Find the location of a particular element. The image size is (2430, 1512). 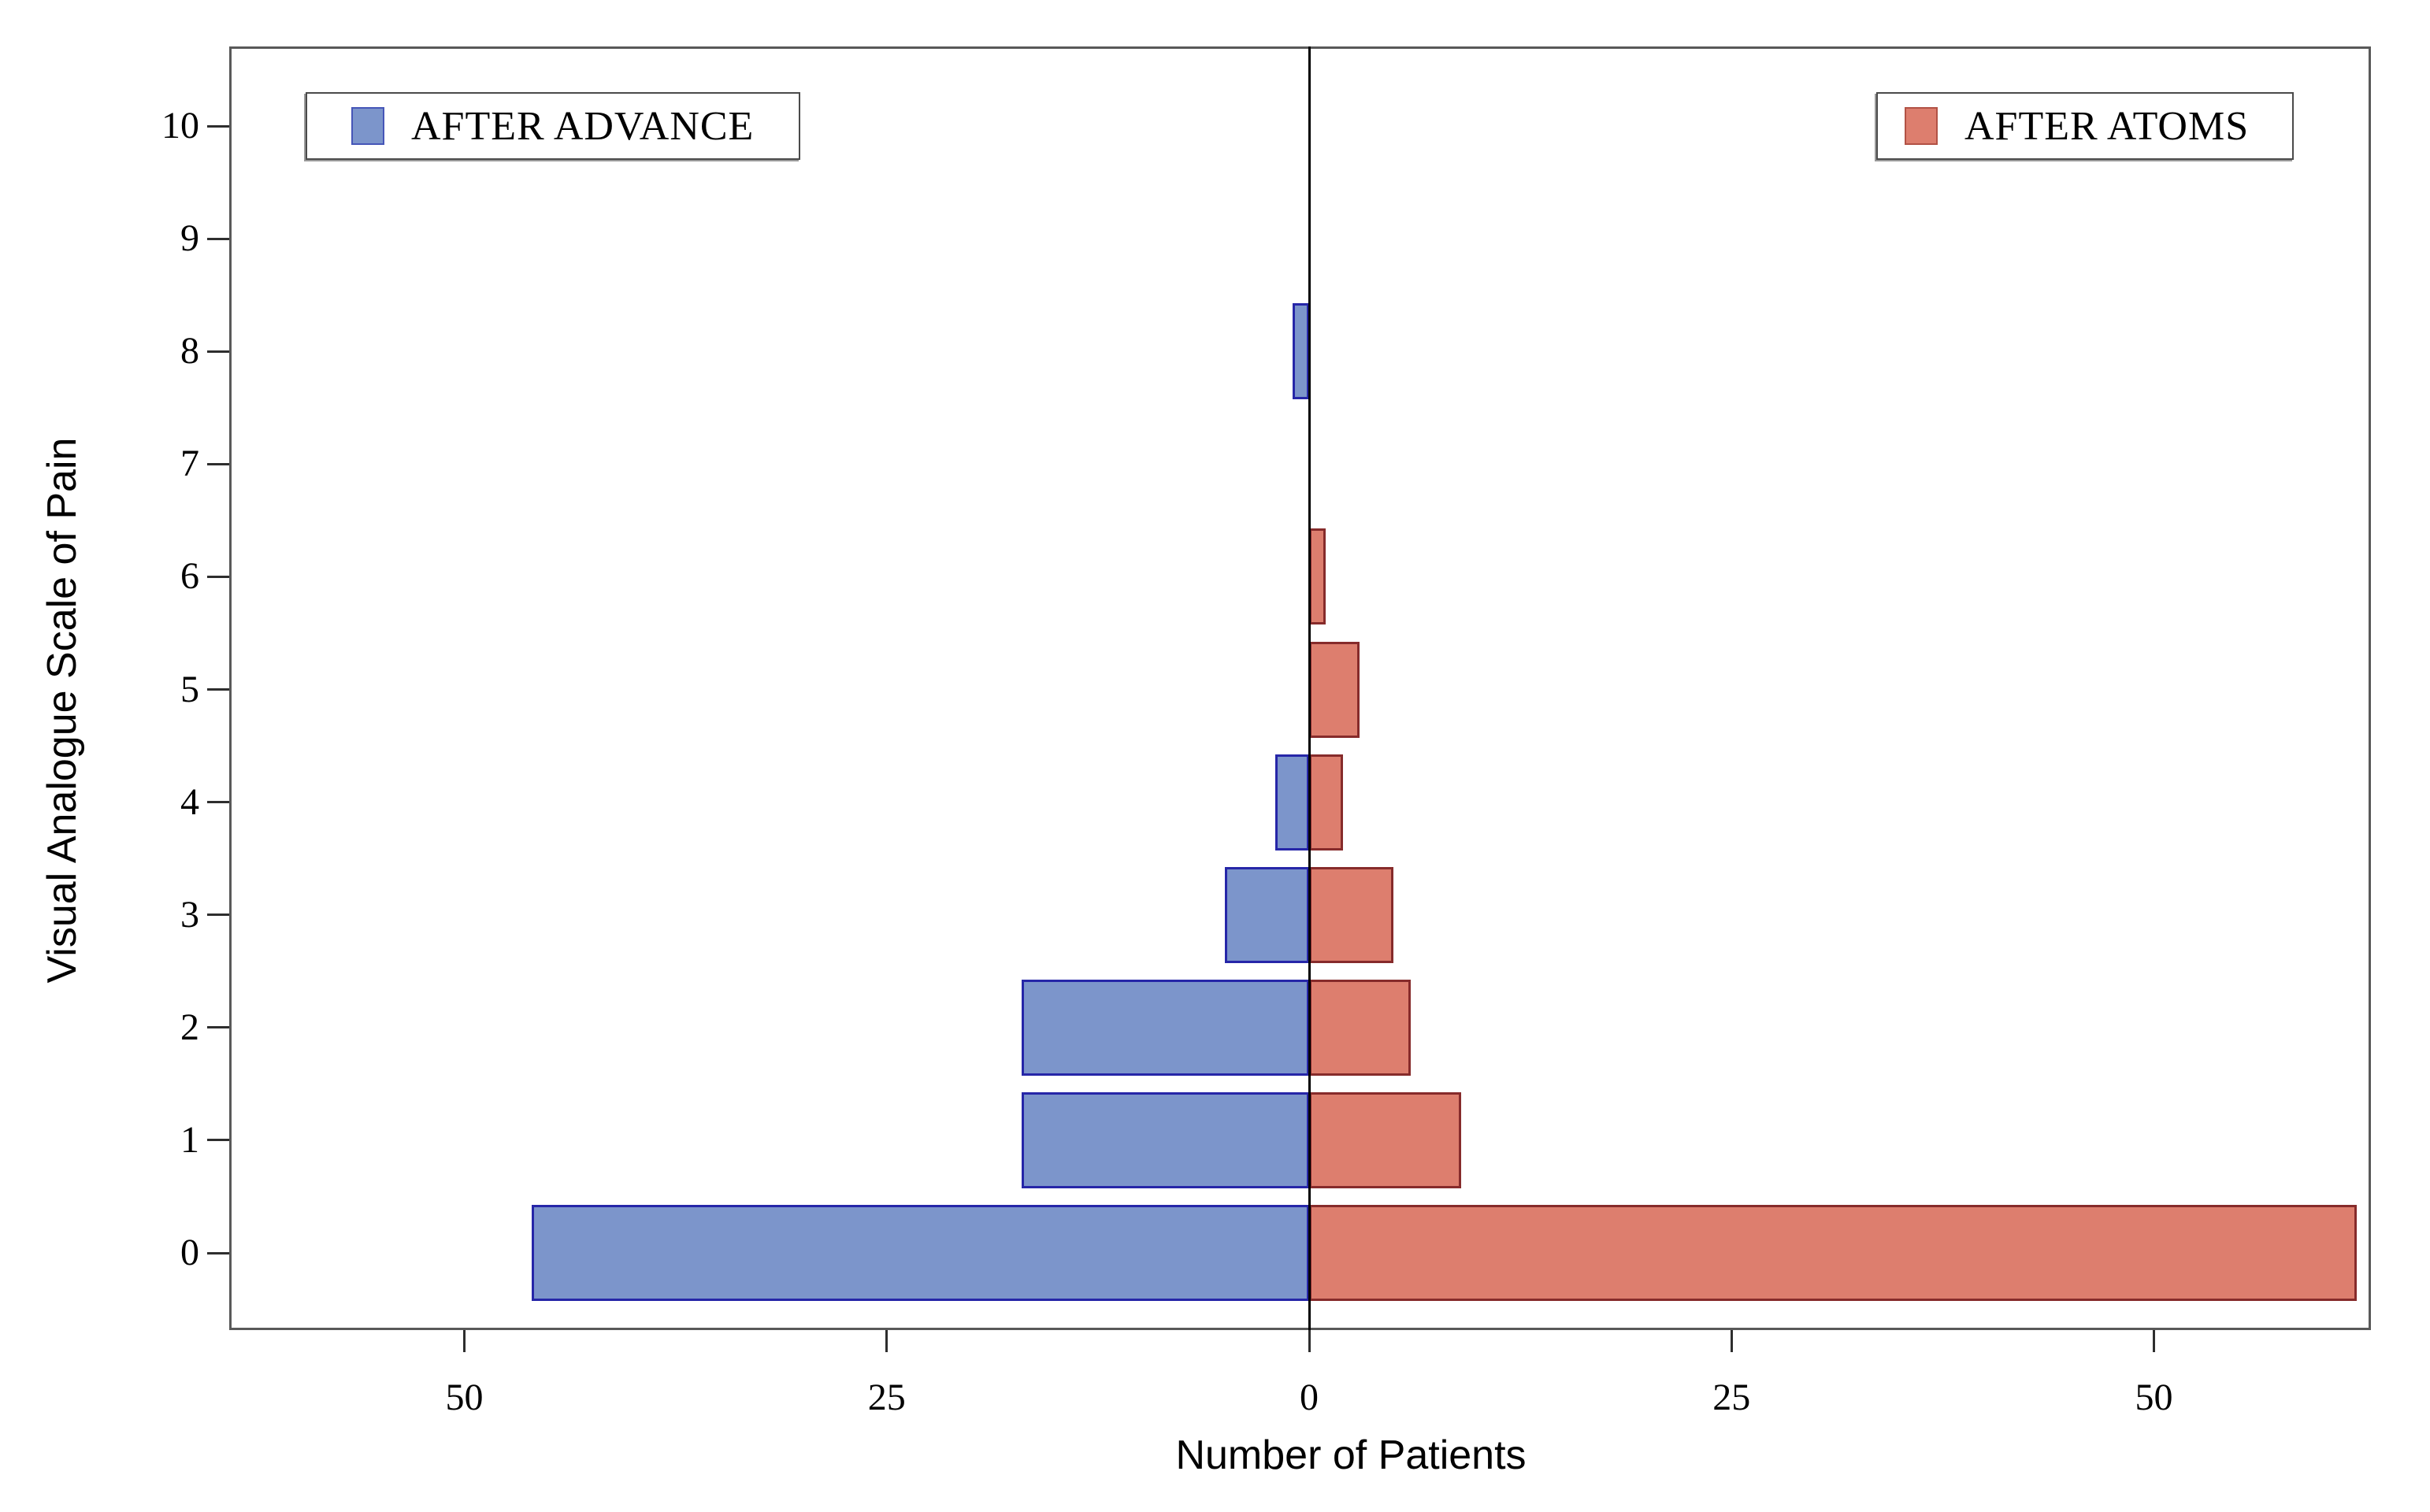

x-axis-title: Number of Patients is located at coordinates (1351, 1455).